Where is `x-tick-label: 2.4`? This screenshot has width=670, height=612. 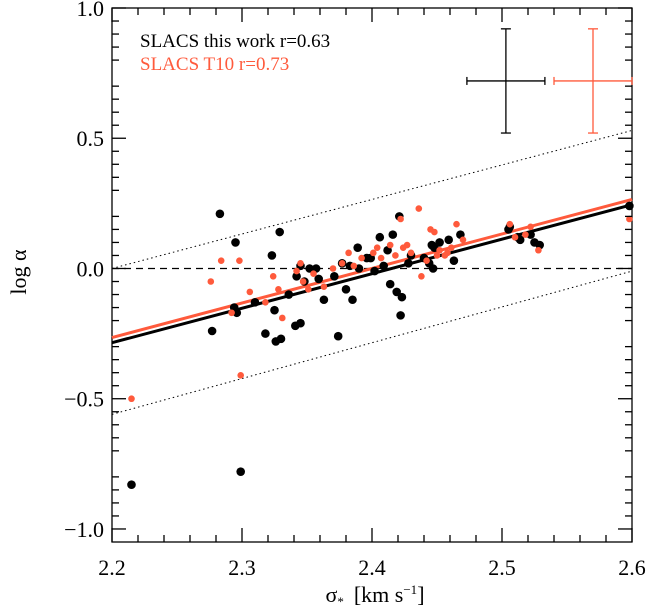 x-tick-label: 2.4 is located at coordinates (372, 567).